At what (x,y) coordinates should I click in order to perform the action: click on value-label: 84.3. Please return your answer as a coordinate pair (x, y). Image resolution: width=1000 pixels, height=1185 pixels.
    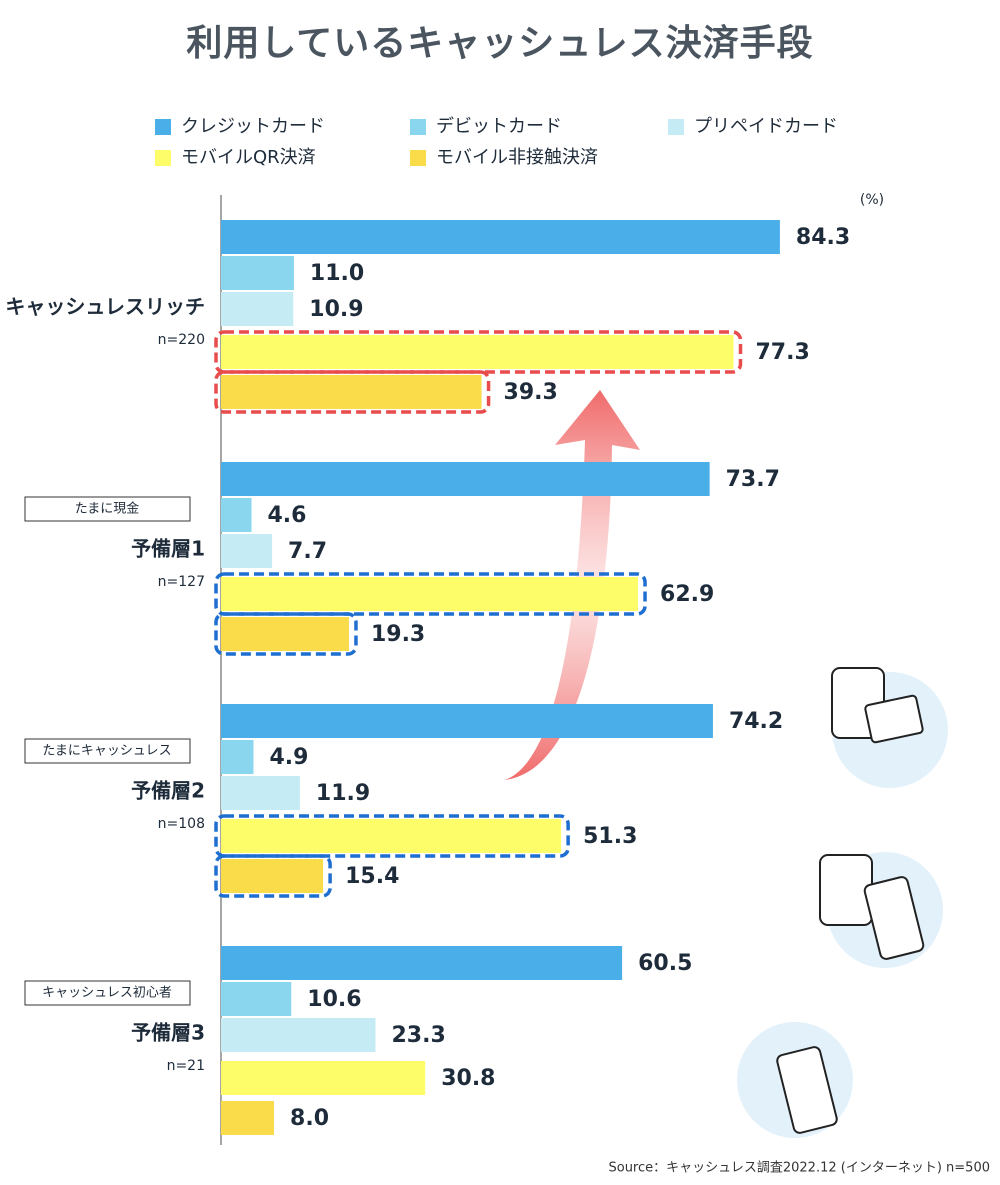
    Looking at the image, I should click on (823, 237).